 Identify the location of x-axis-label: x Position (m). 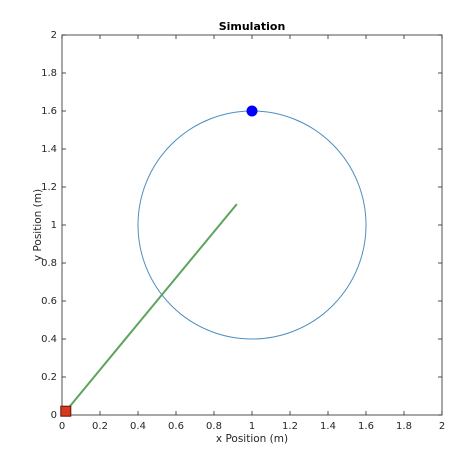
(252, 439).